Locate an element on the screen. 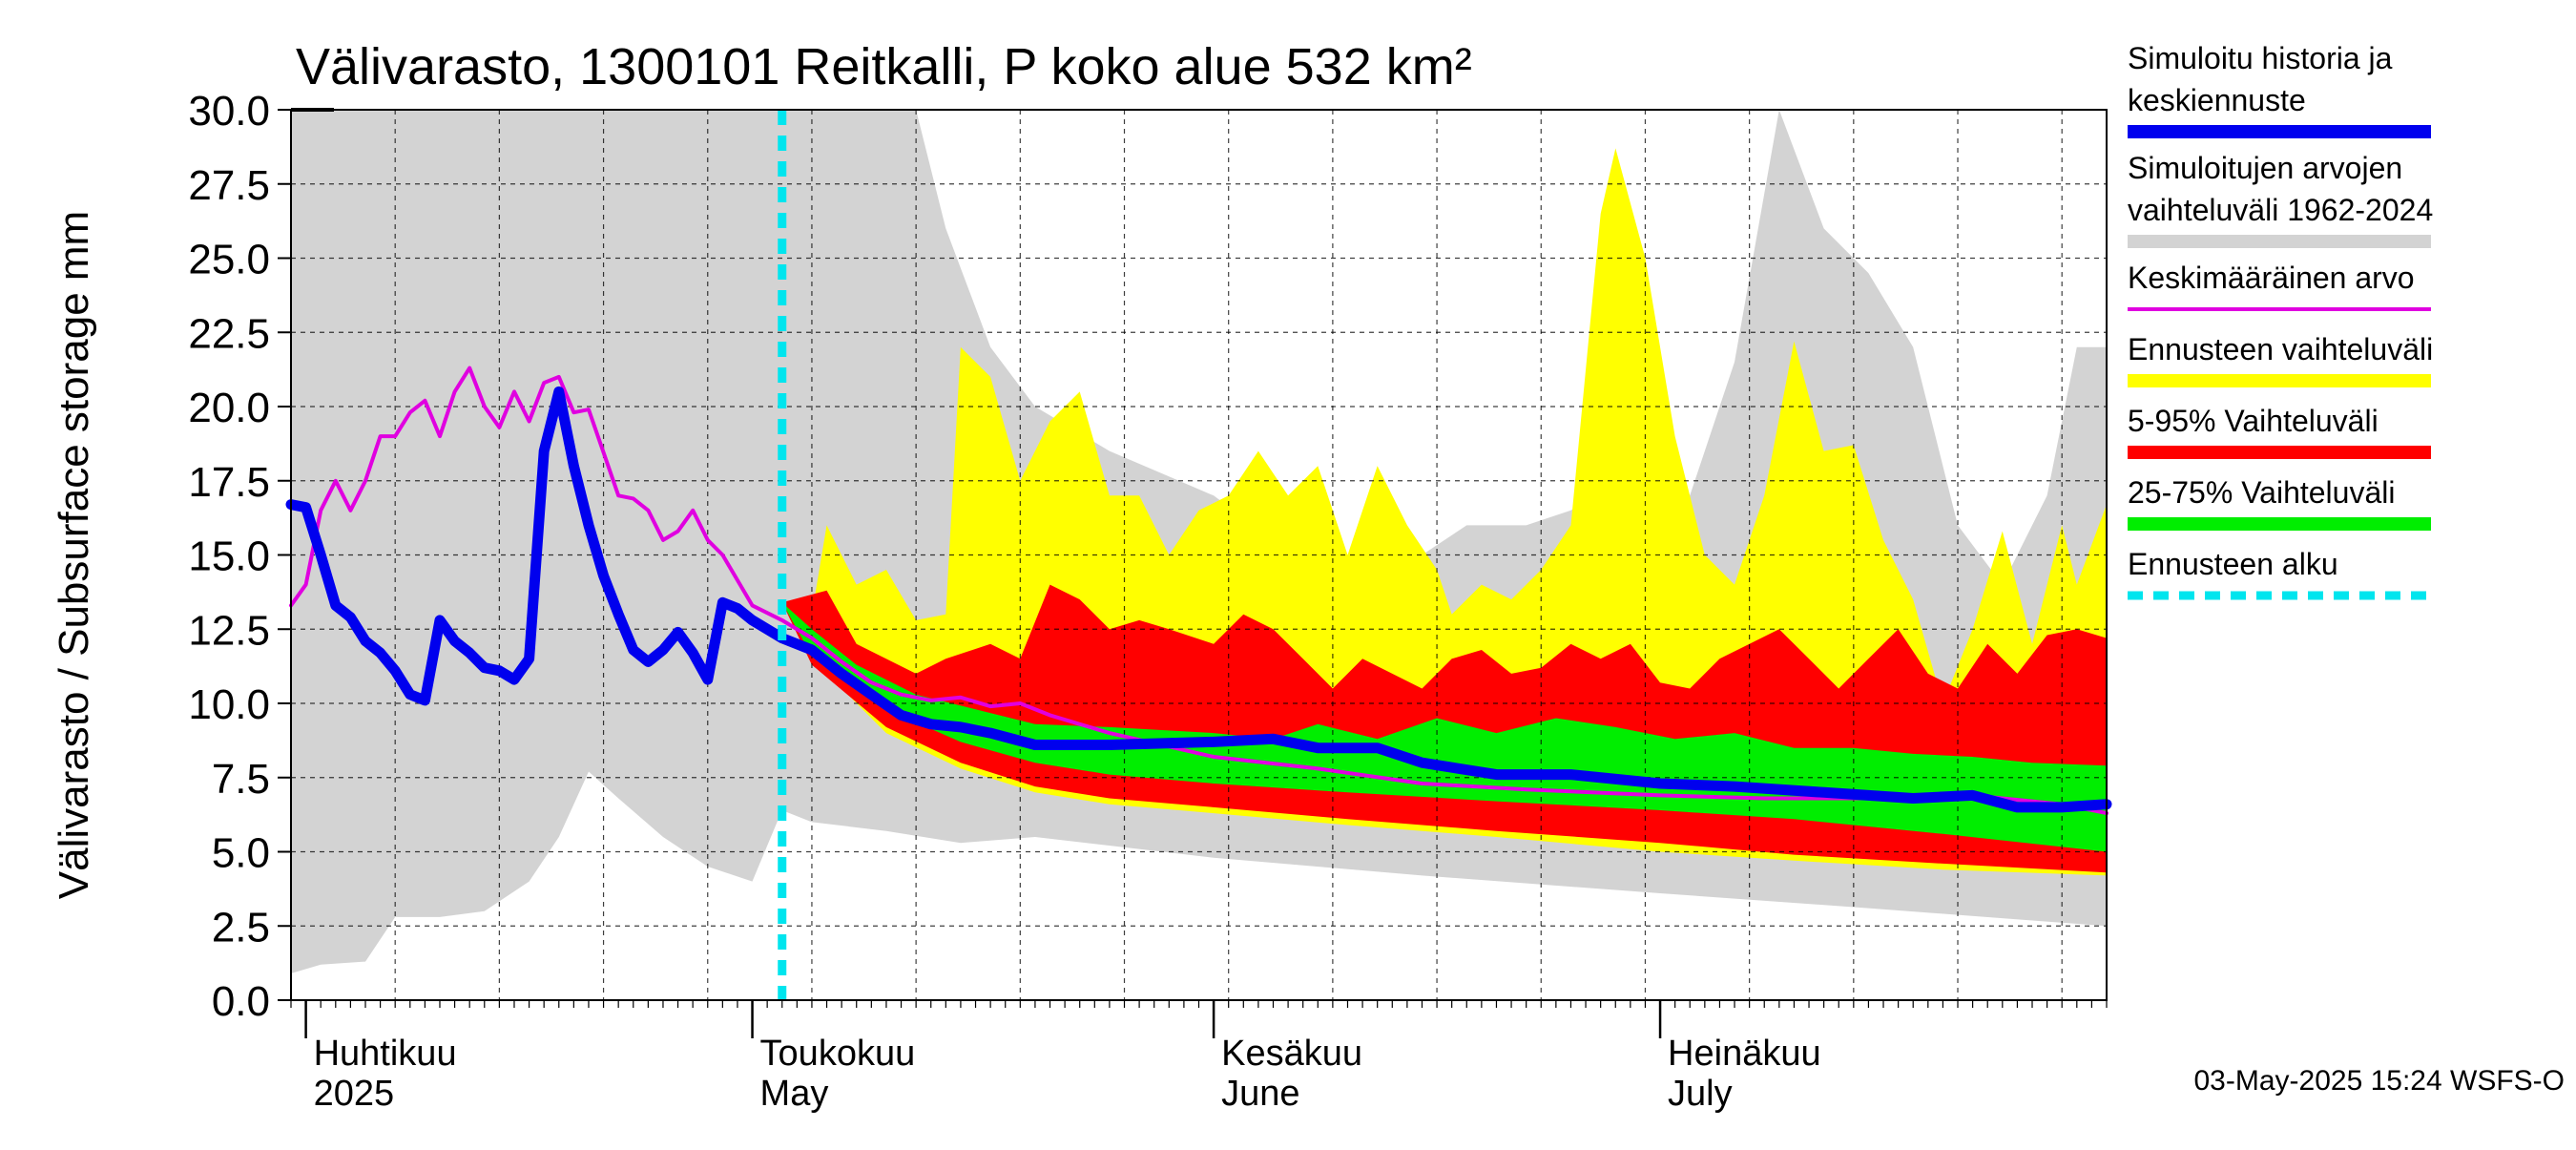 The width and height of the screenshot is (2576, 1150). y-tick-label: 7.5 is located at coordinates (241, 779).